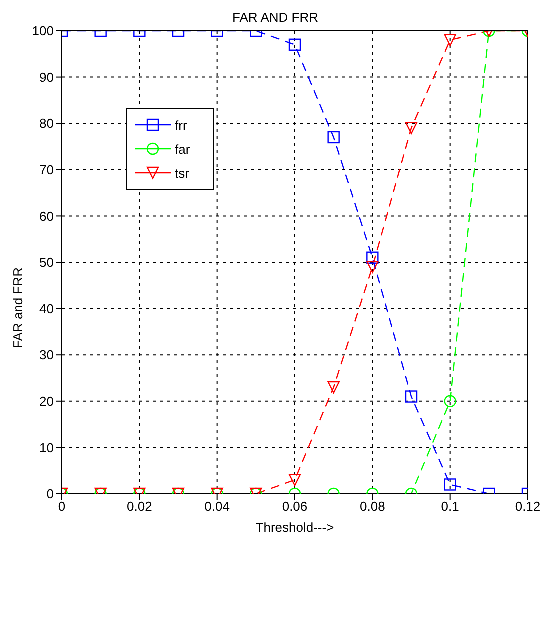 The width and height of the screenshot is (551, 624). What do you see at coordinates (139, 506) in the screenshot?
I see `x-tick-label: 0.02` at bounding box center [139, 506].